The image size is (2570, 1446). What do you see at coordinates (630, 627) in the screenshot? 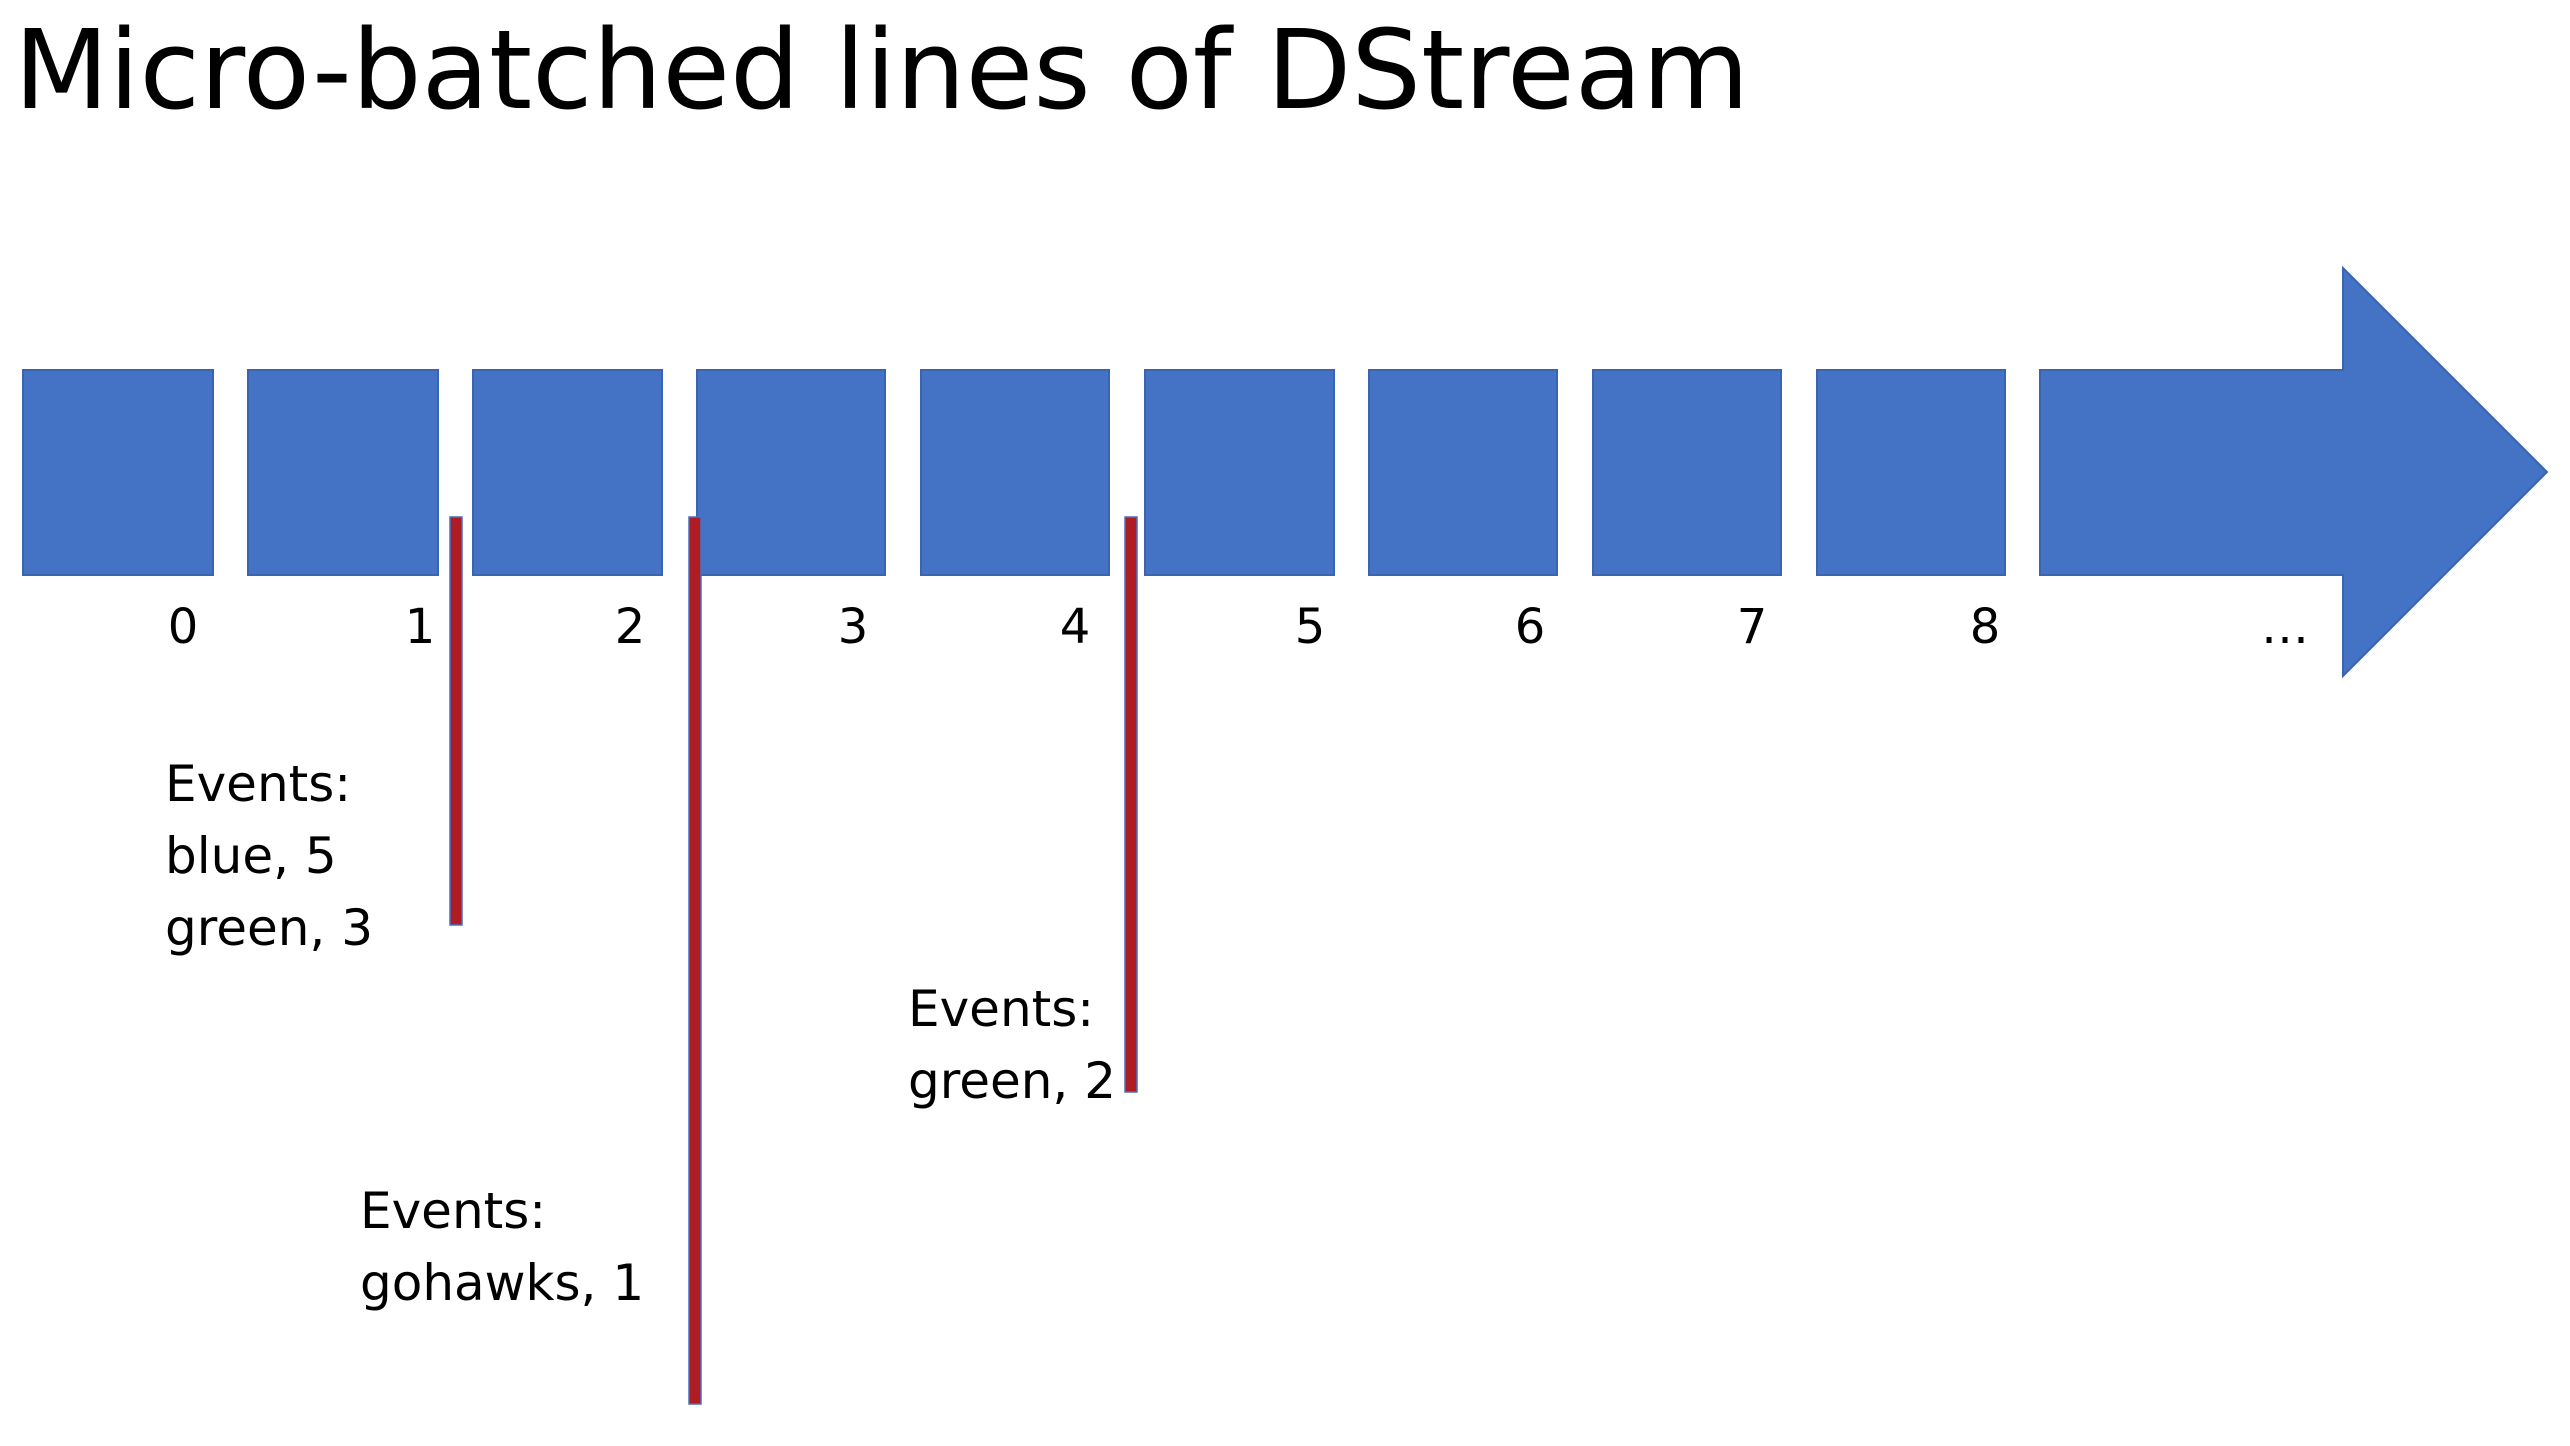
I see `timeline-label-2: 2` at bounding box center [630, 627].